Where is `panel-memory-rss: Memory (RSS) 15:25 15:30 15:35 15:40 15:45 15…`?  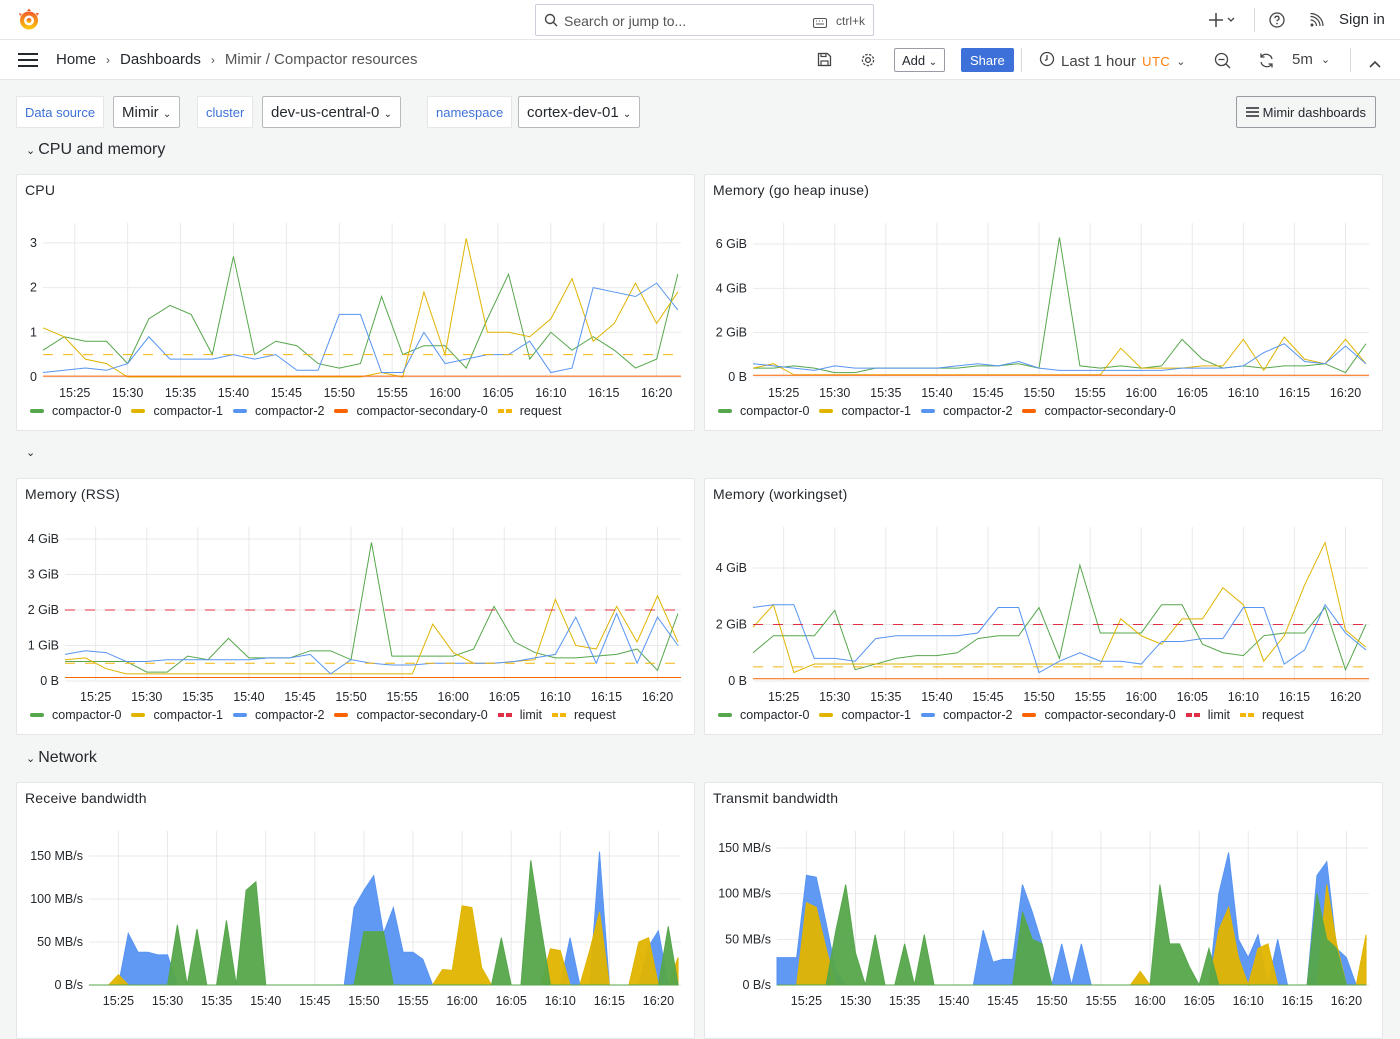 panel-memory-rss: Memory (RSS) 15:25 15:30 15:35 15:40 15:45 15… is located at coordinates (355, 606).